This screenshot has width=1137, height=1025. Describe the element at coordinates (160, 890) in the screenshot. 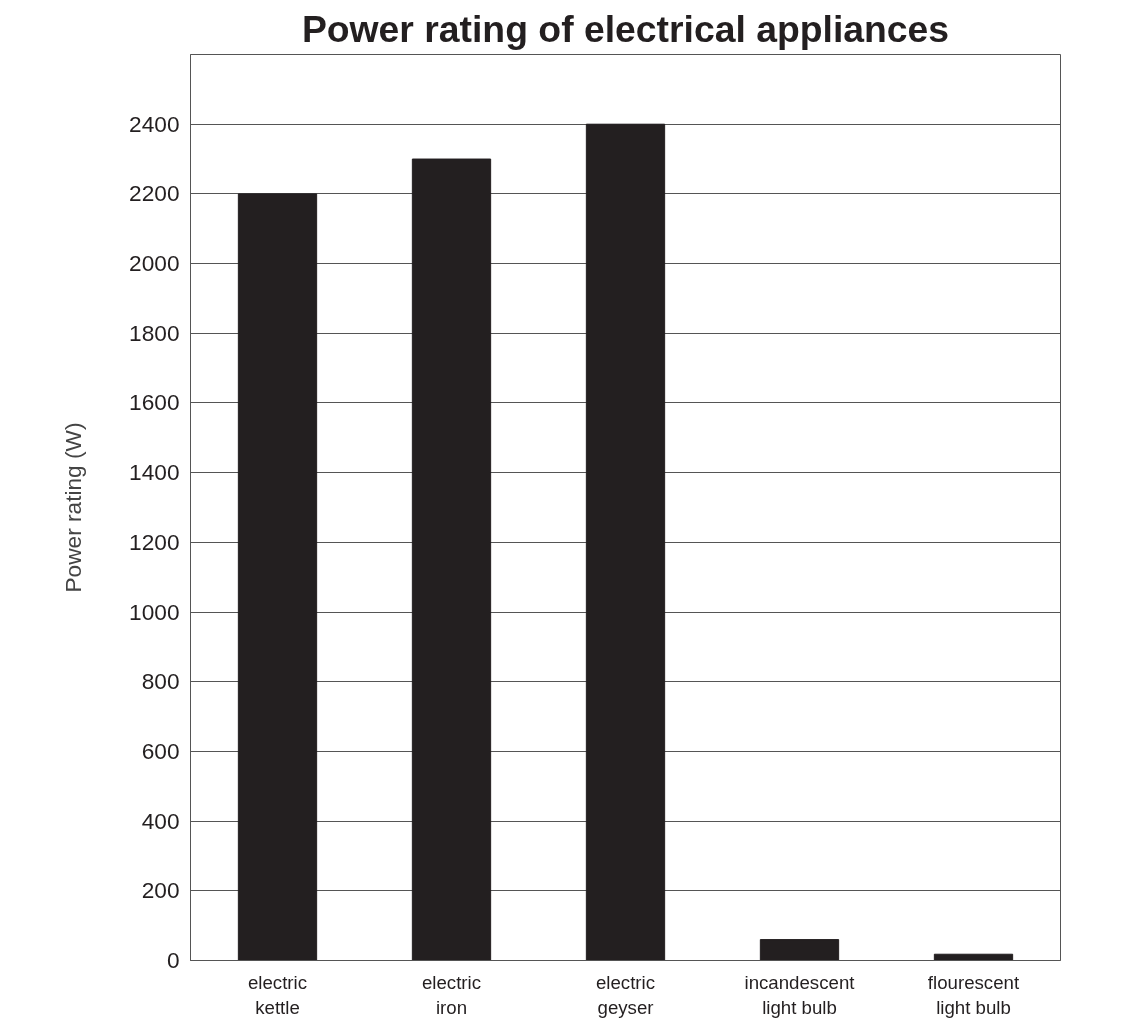

I see `y-tick-label: 200` at that location.